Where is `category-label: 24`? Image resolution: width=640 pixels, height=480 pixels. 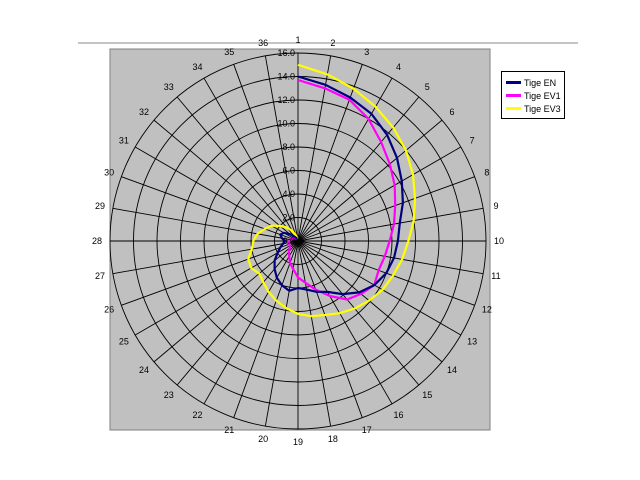
category-label: 24 is located at coordinates (144, 370).